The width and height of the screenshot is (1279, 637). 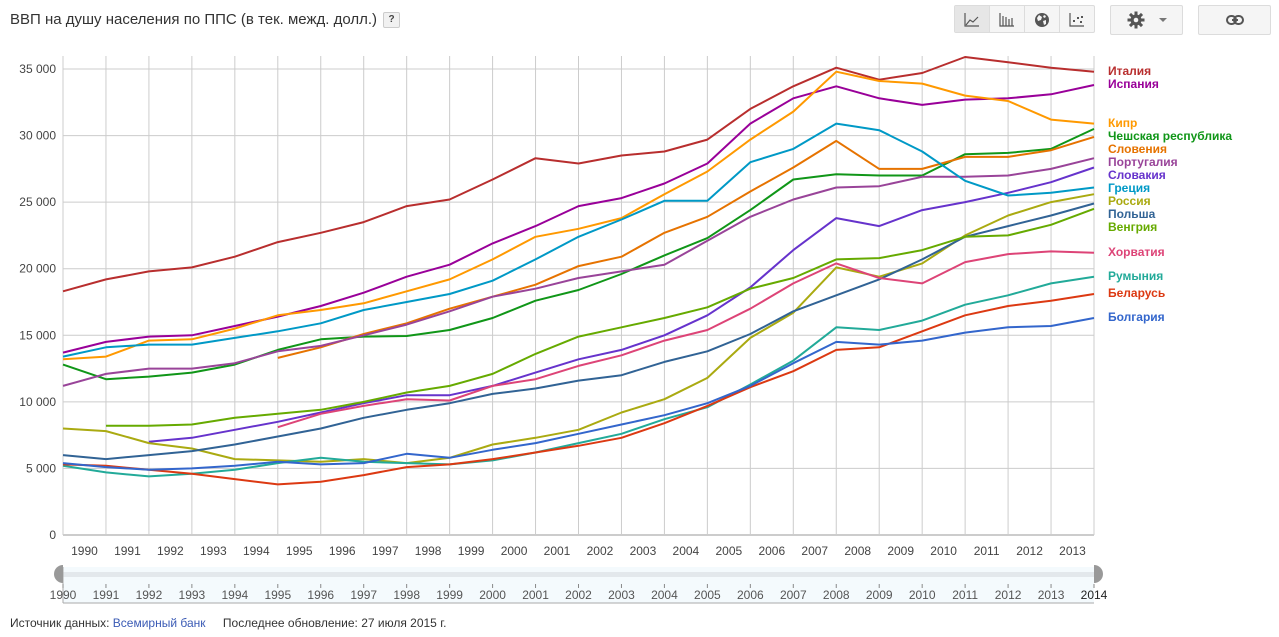 I want to click on line-chart-button, so click(x=972, y=19).